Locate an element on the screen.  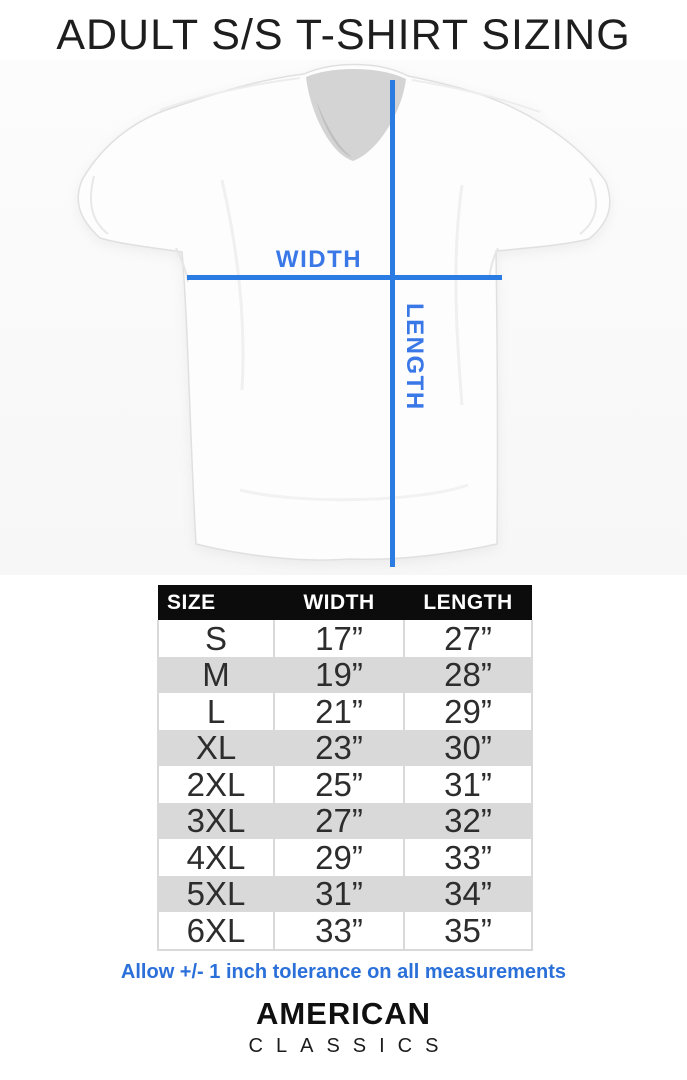
size-cell: S is located at coordinates (216, 638).